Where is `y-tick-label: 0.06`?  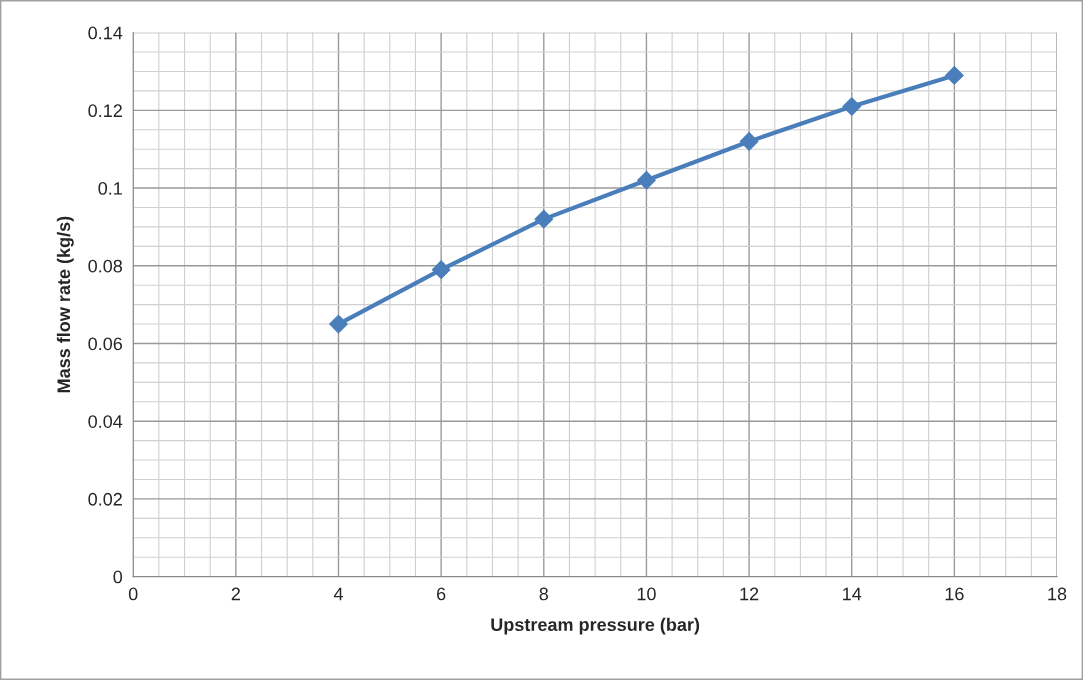
y-tick-label: 0.06 is located at coordinates (105, 344).